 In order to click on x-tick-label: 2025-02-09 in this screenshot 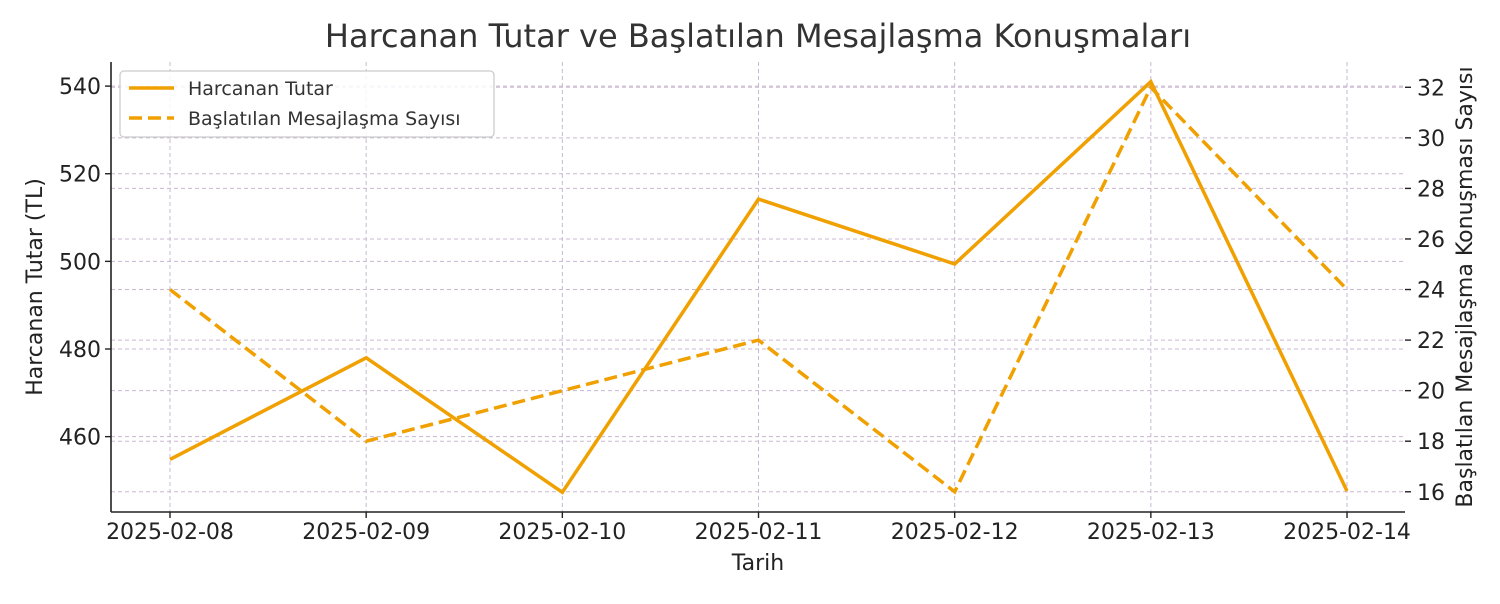, I will do `click(366, 532)`.